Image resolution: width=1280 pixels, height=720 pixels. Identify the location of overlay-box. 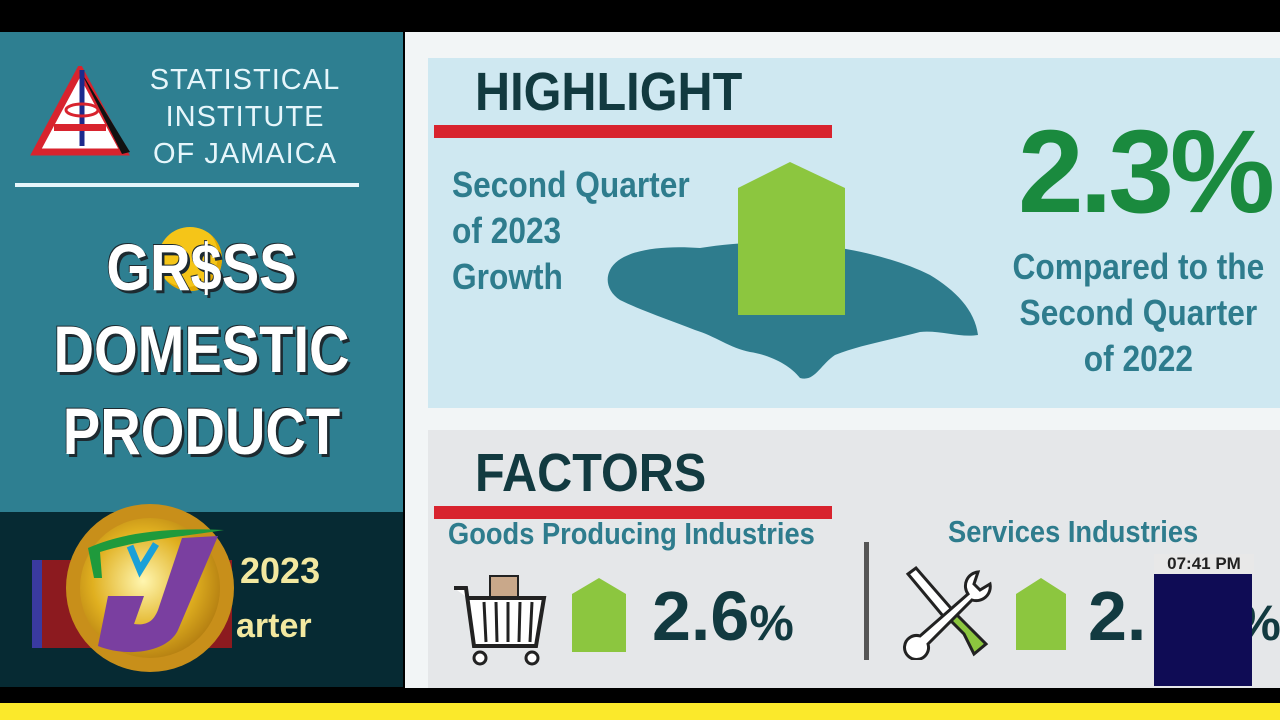
(1203, 630).